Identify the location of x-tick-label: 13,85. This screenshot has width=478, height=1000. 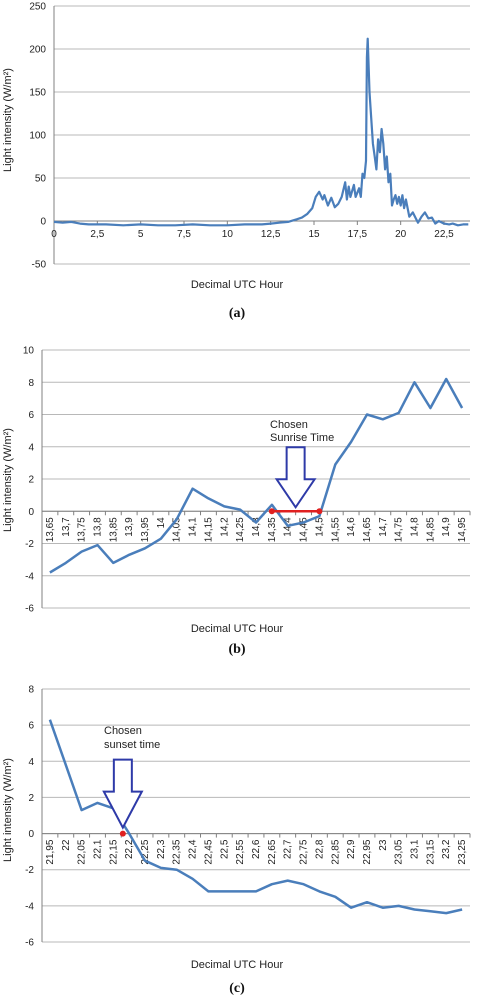
(113, 529).